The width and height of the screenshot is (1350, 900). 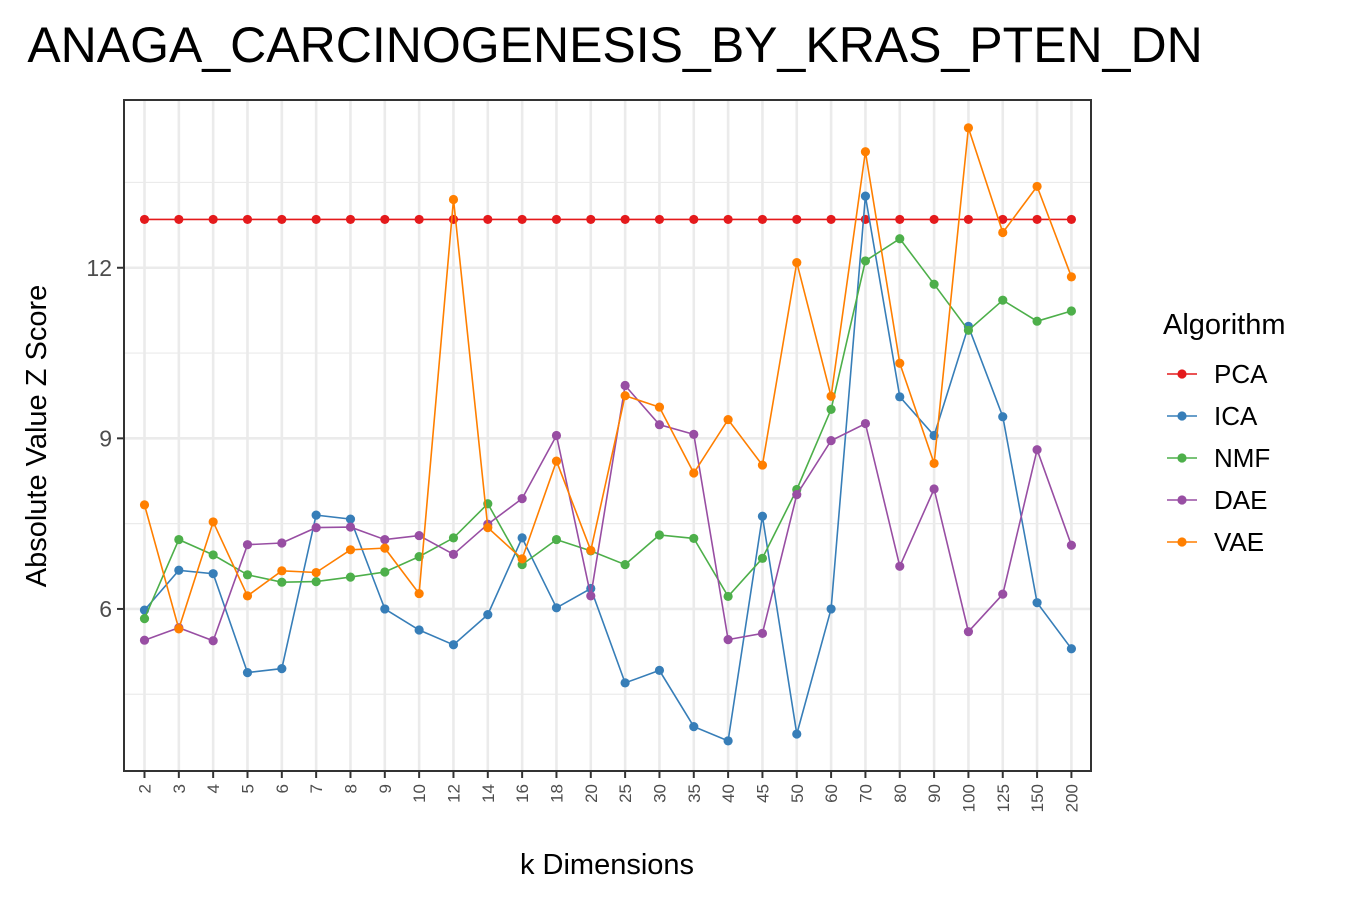 I want to click on x-tick-label: 150, so click(x=1037, y=798).